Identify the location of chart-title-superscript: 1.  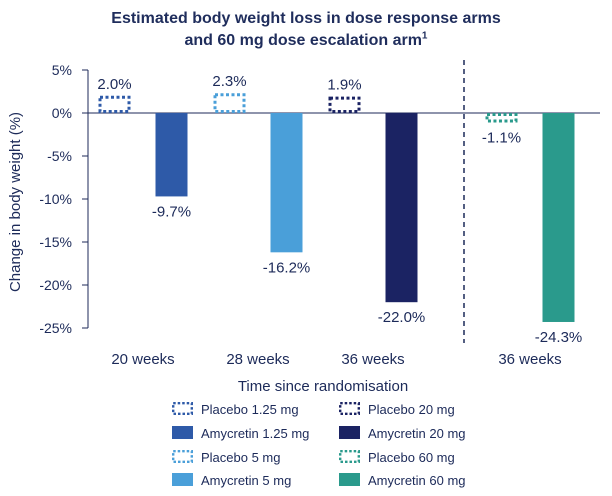
(424, 36).